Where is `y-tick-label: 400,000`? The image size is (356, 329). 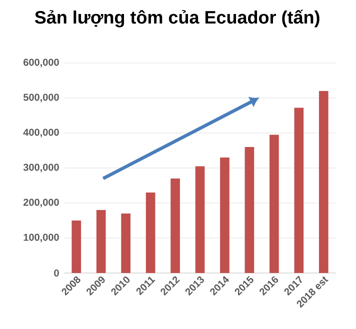 y-tick-label: 400,000 is located at coordinates (41, 133).